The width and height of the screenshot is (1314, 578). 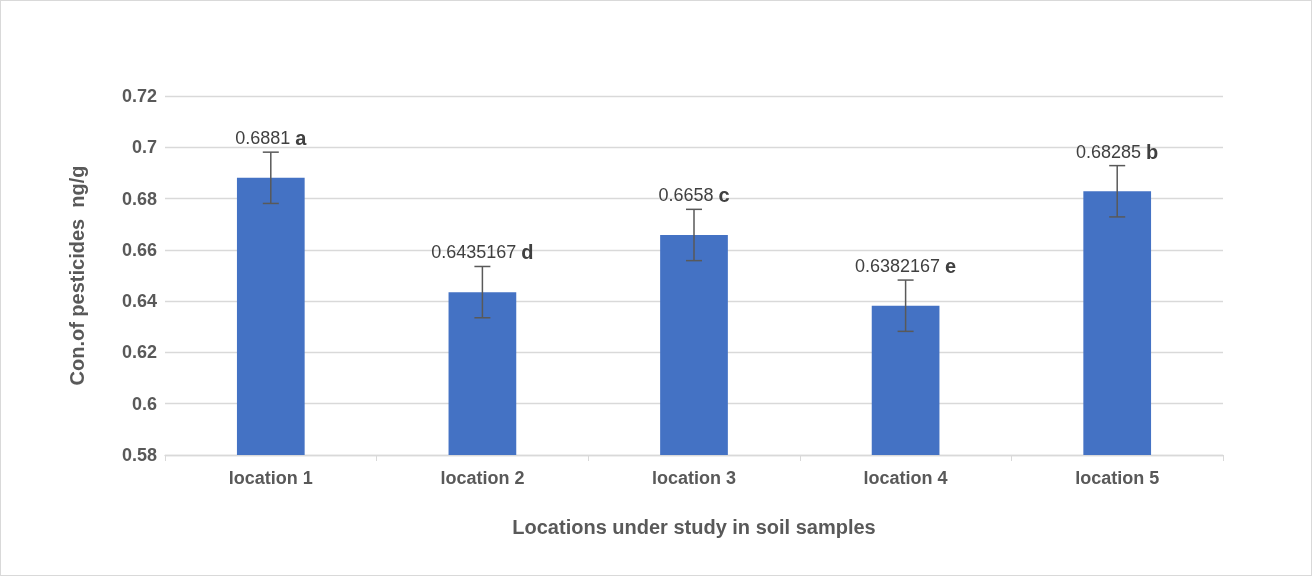 What do you see at coordinates (905, 478) in the screenshot?
I see `x-tick-label: location 4` at bounding box center [905, 478].